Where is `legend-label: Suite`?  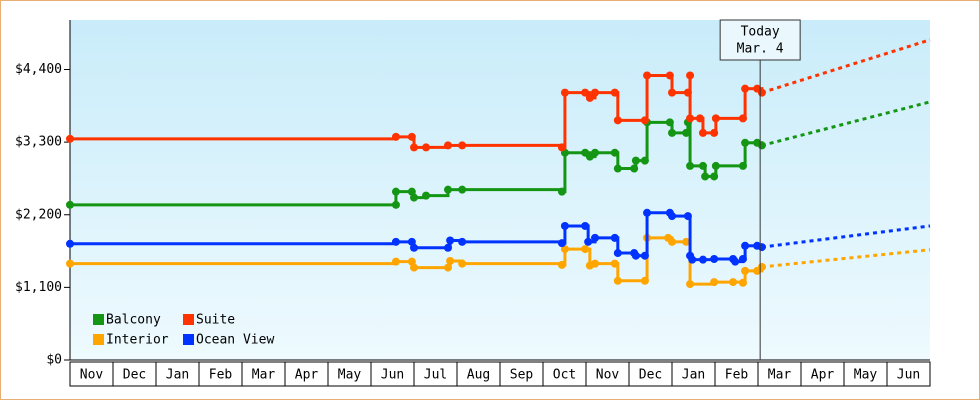 legend-label: Suite is located at coordinates (215, 320).